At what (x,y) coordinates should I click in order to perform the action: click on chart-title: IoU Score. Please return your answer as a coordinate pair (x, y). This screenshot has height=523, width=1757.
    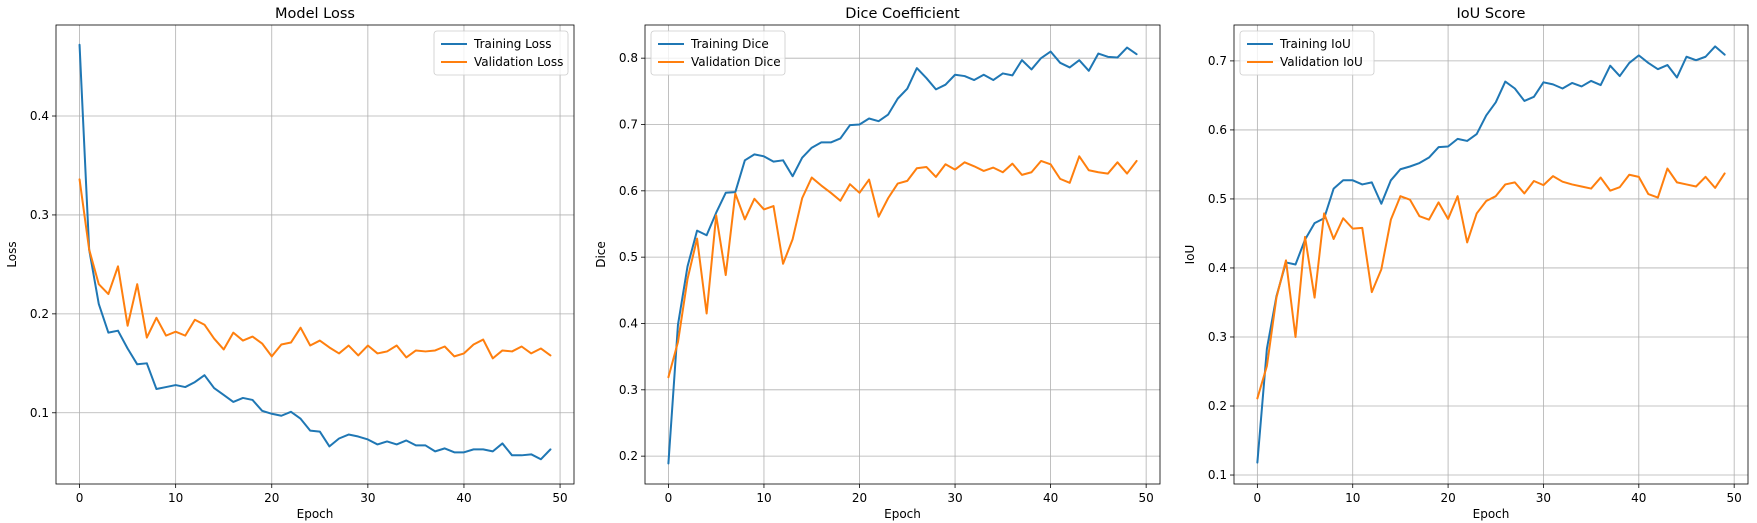
    Looking at the image, I should click on (1491, 14).